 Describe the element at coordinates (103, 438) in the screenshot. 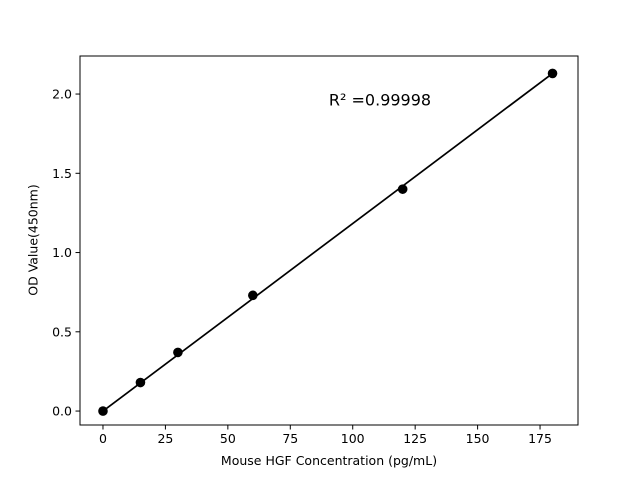

I see `x-tick-label: 0` at that location.